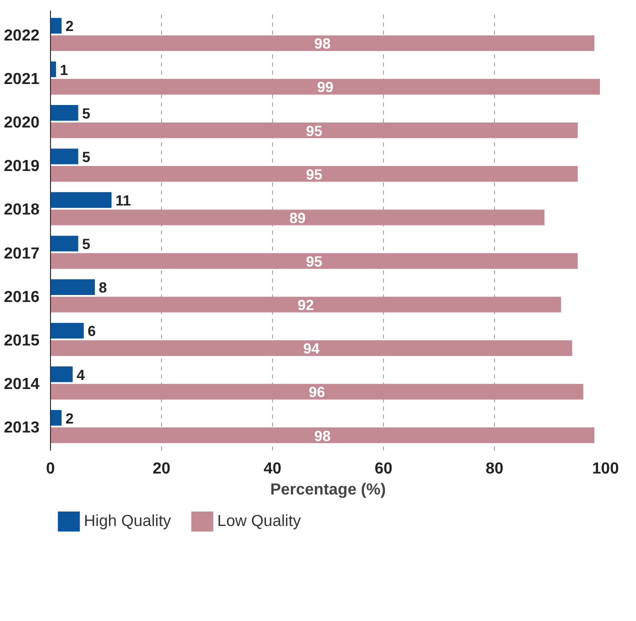  What do you see at coordinates (123, 202) in the screenshot?
I see `data-label: 11` at bounding box center [123, 202].